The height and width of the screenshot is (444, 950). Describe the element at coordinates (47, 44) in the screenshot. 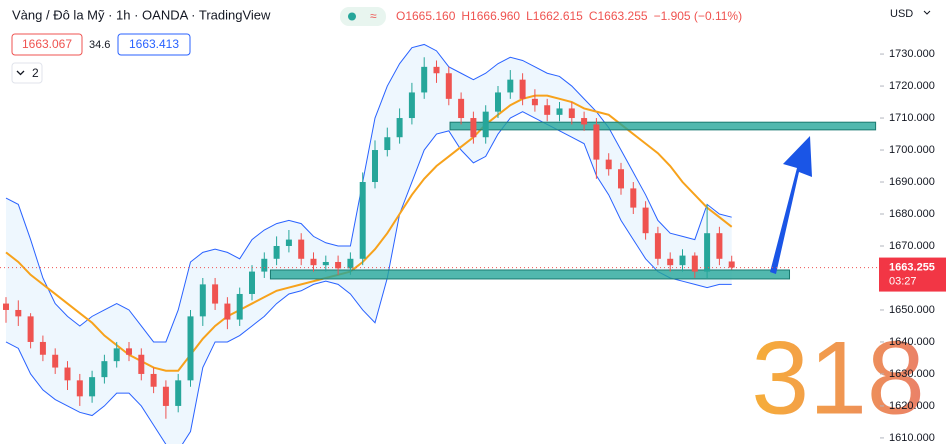

I see `bid-box` at that location.